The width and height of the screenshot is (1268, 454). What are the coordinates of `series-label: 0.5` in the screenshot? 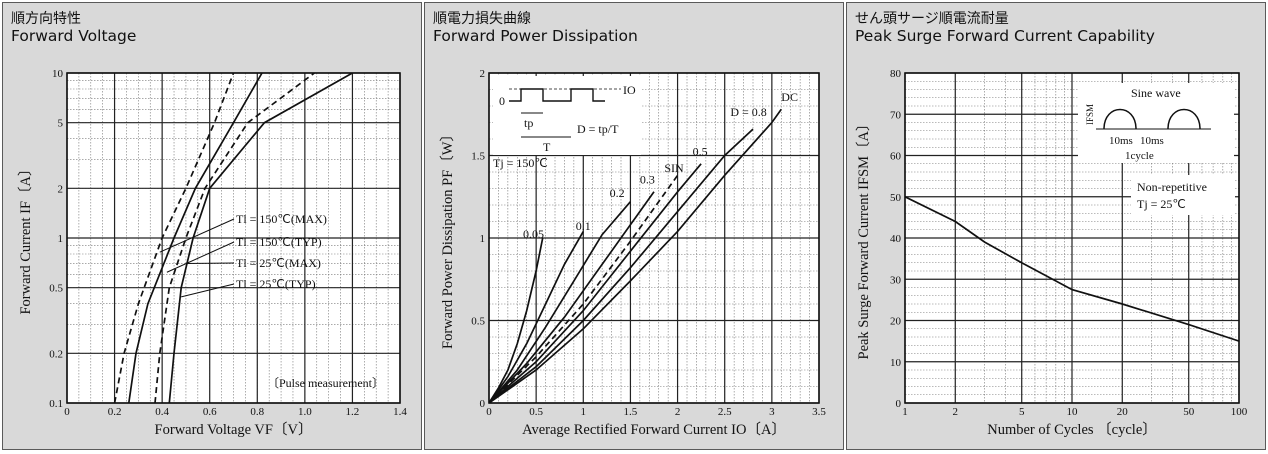 It's located at (700, 152).